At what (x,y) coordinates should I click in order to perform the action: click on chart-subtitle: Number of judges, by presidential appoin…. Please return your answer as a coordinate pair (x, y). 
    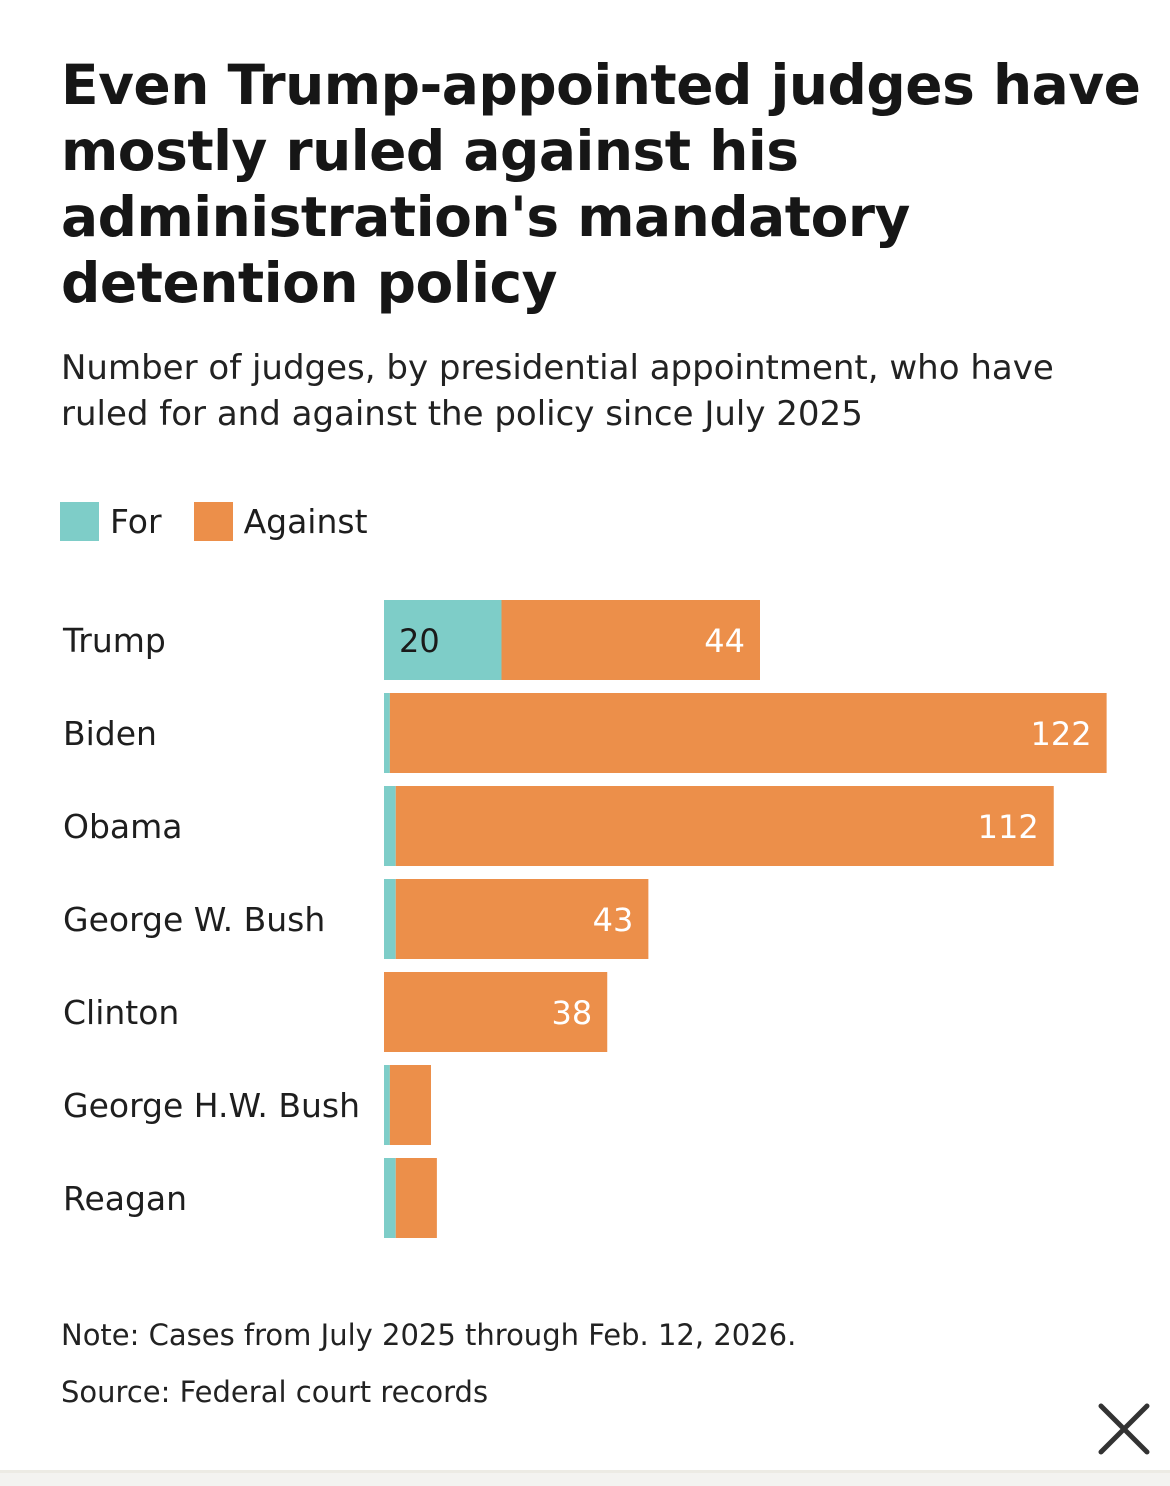
    Looking at the image, I should click on (557, 391).